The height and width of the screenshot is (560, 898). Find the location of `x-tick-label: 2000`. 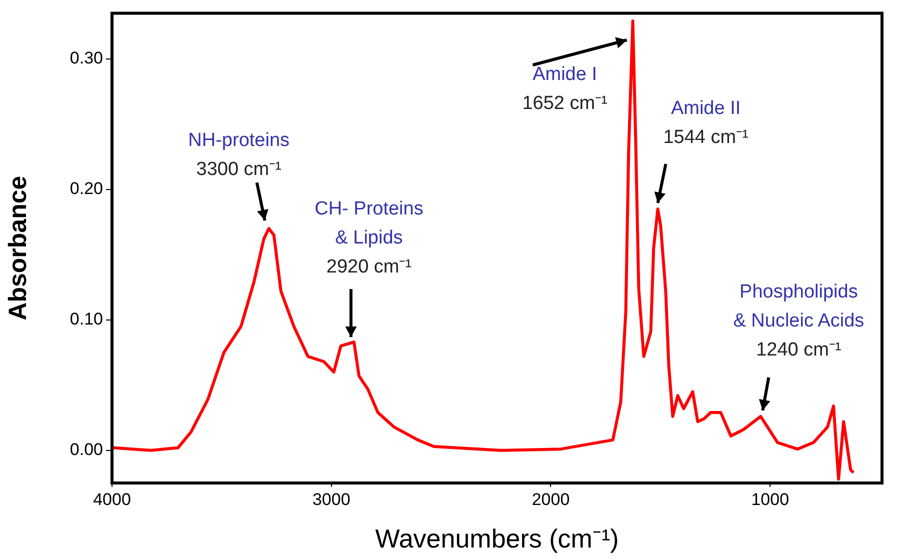

x-tick-label: 2000 is located at coordinates (551, 499).